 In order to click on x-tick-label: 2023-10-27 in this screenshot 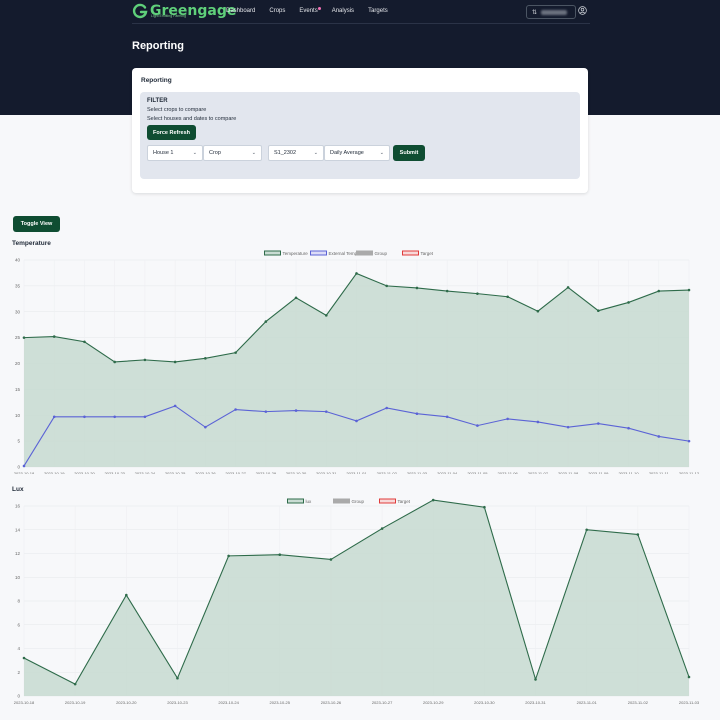, I will do `click(235, 472)`.